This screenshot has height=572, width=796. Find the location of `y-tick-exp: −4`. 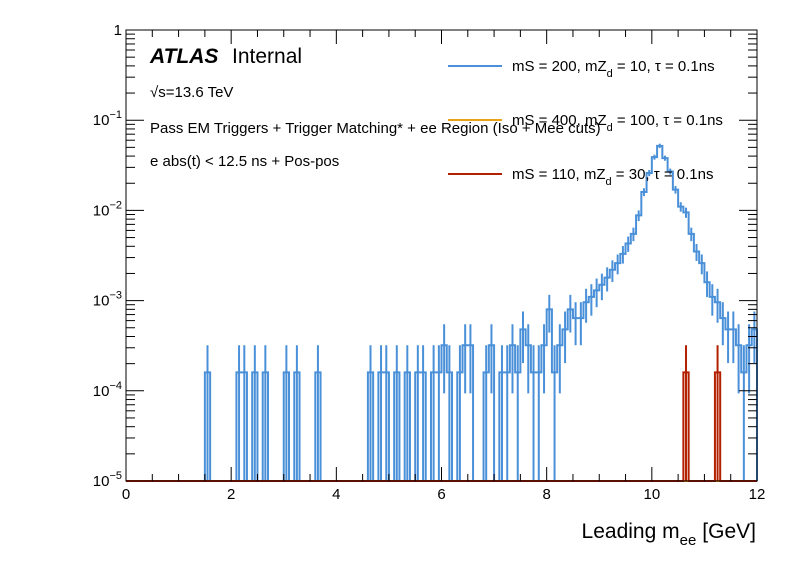

y-tick-exp: −4 is located at coordinates (115, 386).